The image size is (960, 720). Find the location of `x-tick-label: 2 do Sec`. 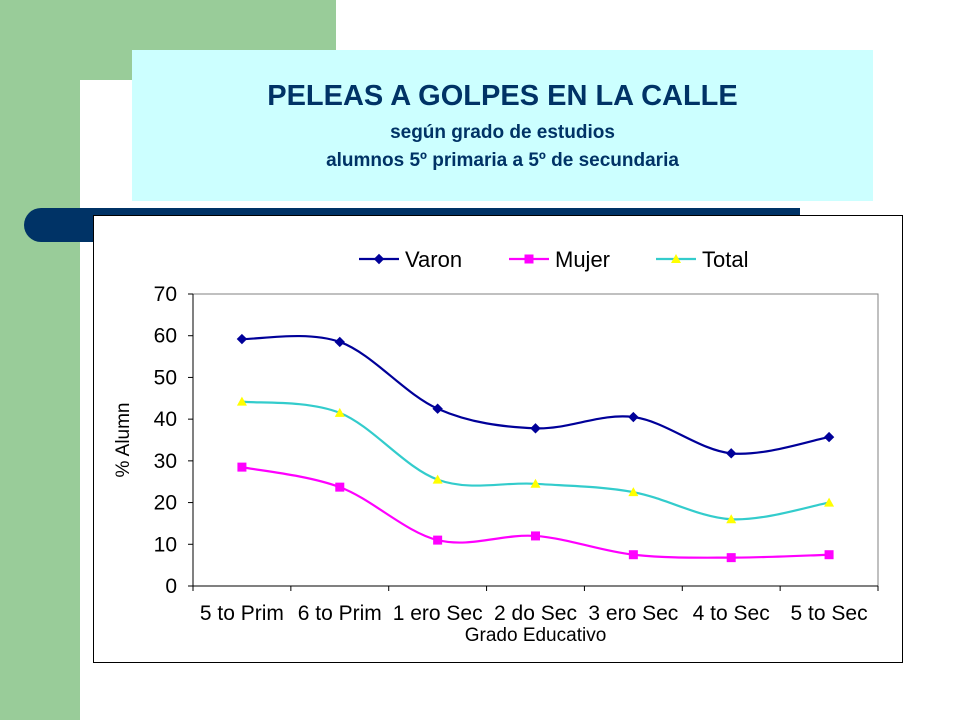

x-tick-label: 2 do Sec is located at coordinates (535, 613).